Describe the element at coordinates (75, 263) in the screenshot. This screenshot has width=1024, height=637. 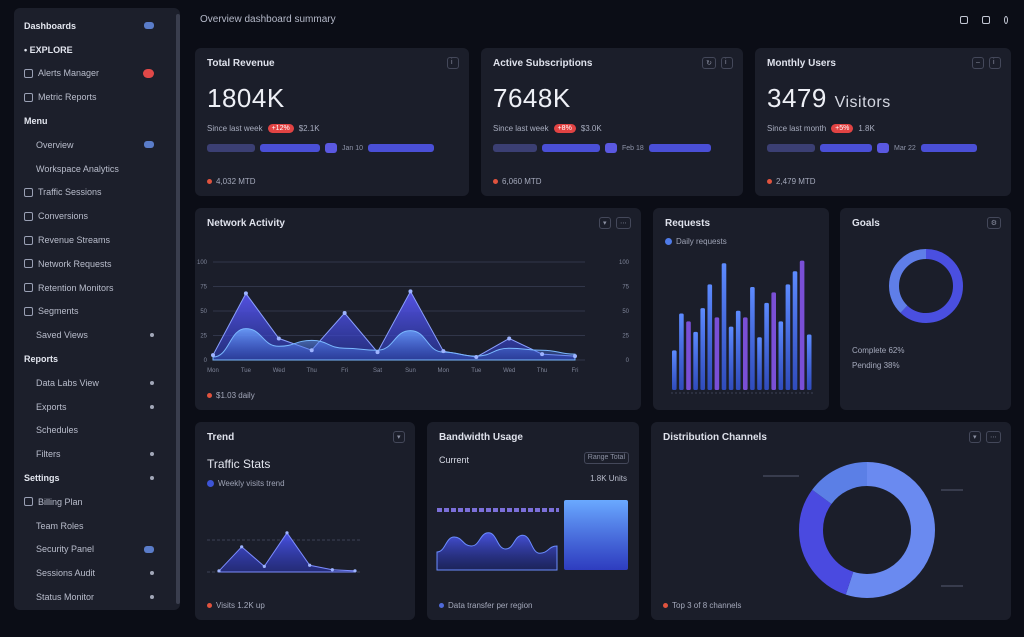
I see `sidebar-item-label: Network Requests` at that location.